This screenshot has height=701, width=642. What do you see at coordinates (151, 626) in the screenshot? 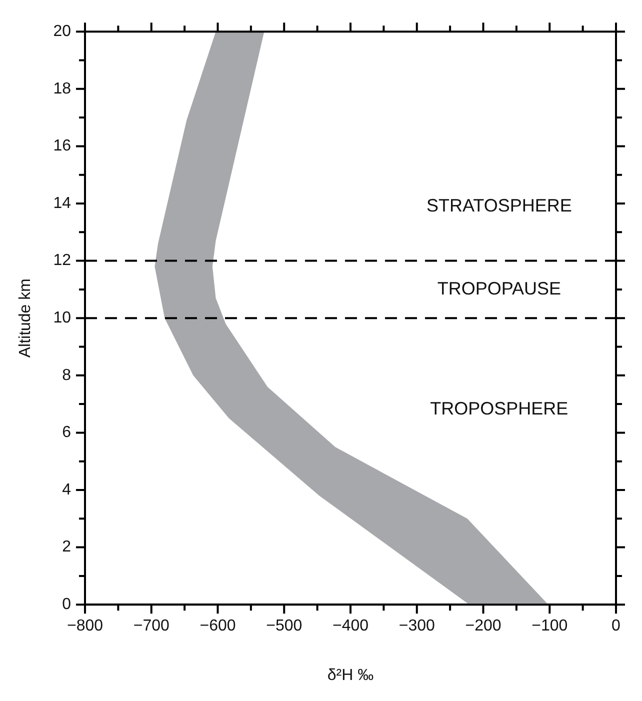
I see `x-tick-label: −700` at bounding box center [151, 626].